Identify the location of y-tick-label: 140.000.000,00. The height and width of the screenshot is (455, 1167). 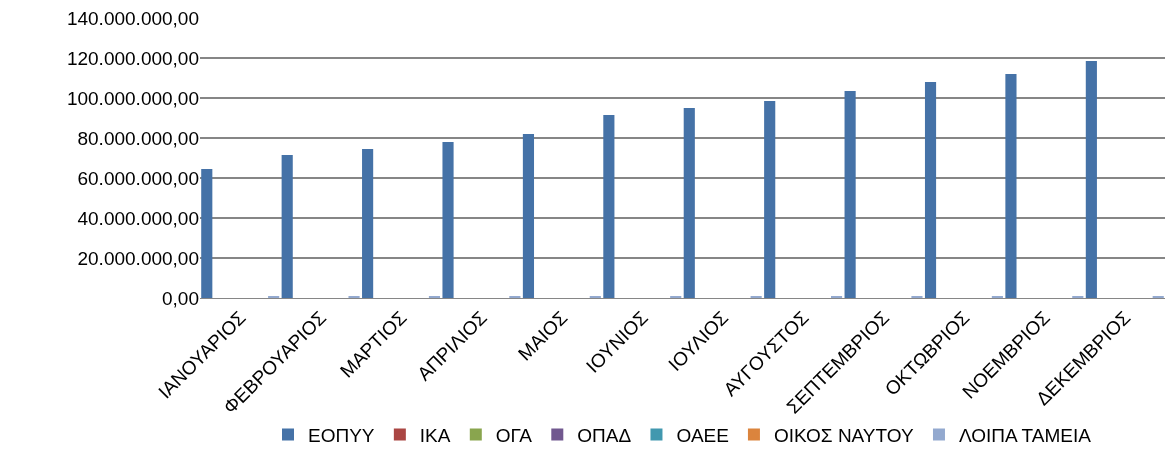
(132, 18).